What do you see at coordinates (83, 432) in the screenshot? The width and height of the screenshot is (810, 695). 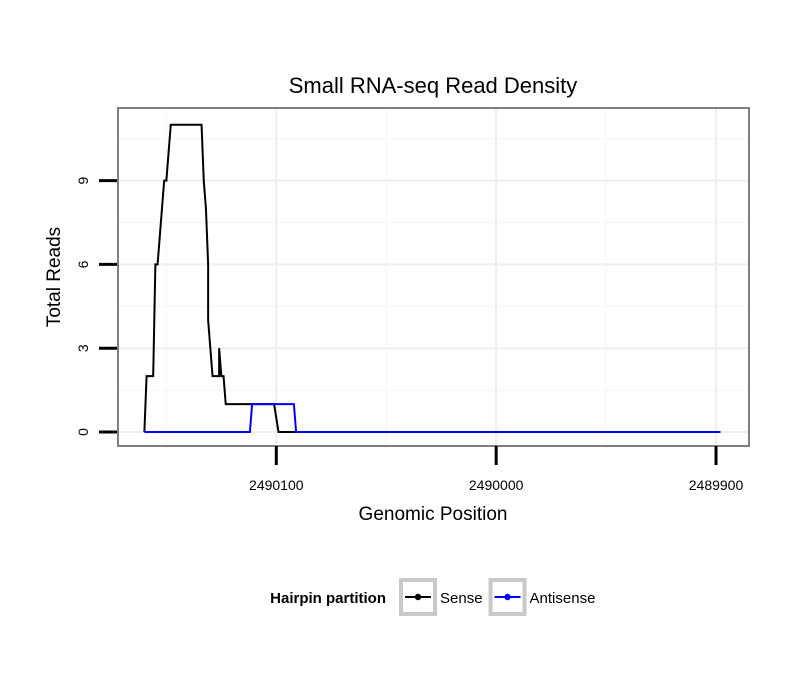 I see `y-tick-label: 0` at bounding box center [83, 432].